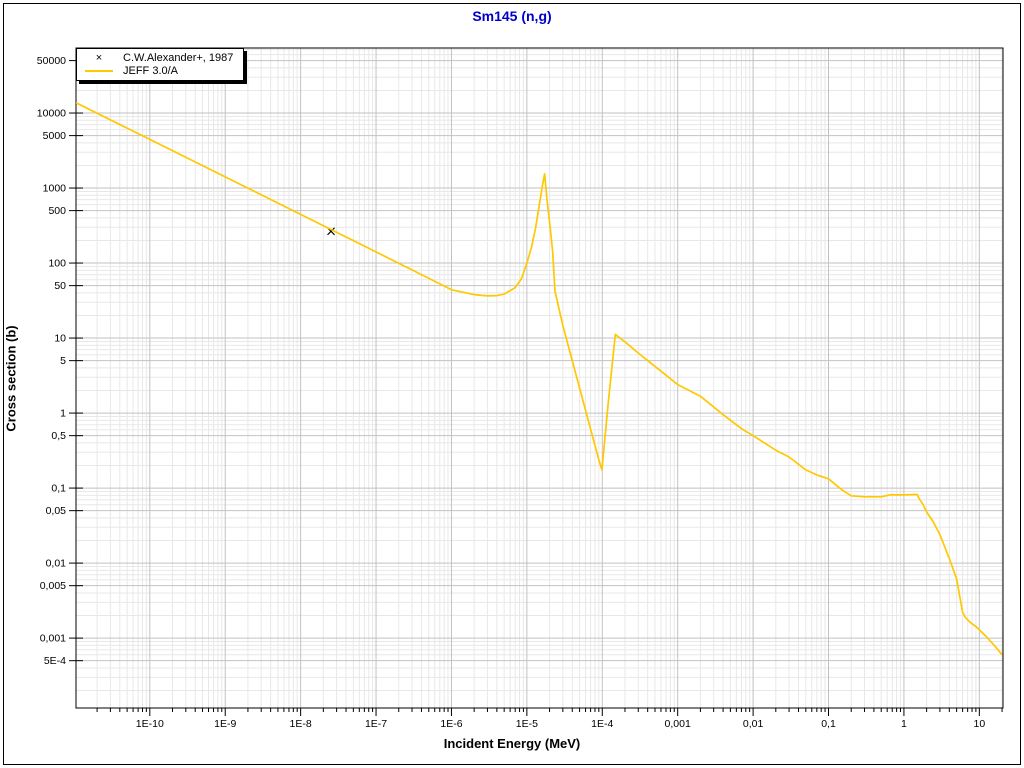  What do you see at coordinates (301, 724) in the screenshot?
I see `x-tick-label: 1E-8` at bounding box center [301, 724].